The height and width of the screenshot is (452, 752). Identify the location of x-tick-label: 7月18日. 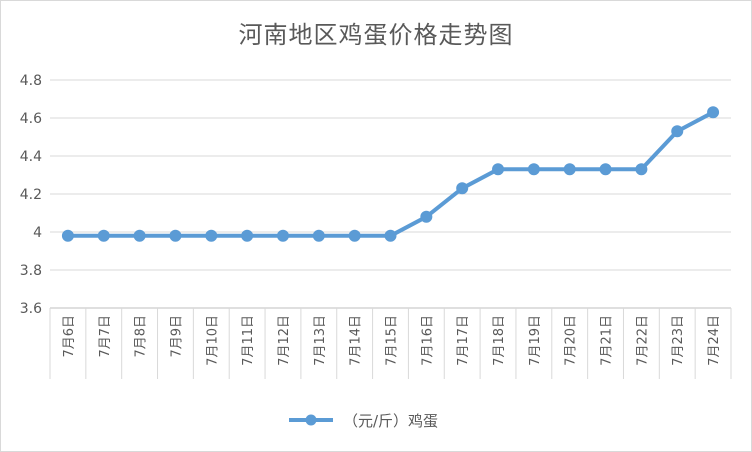
(499, 340).